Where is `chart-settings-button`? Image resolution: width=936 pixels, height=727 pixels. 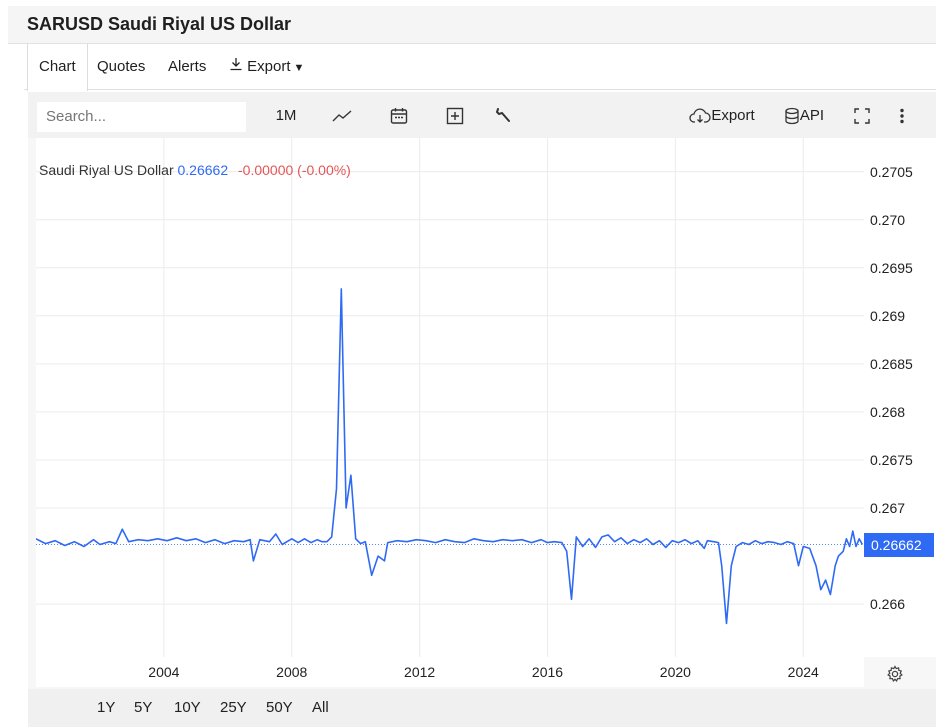
chart-settings-button is located at coordinates (895, 676).